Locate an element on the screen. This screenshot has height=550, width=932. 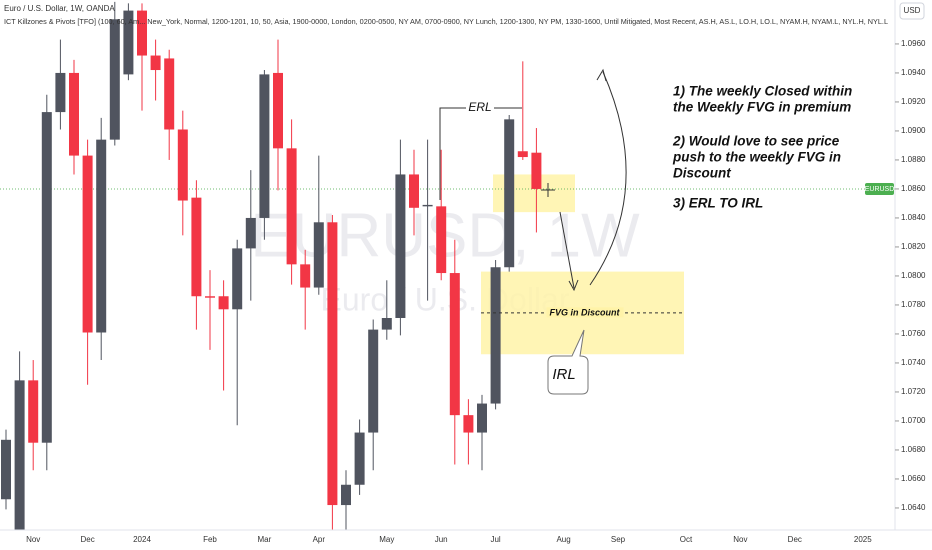
irl-callout is located at coordinates (568, 362).